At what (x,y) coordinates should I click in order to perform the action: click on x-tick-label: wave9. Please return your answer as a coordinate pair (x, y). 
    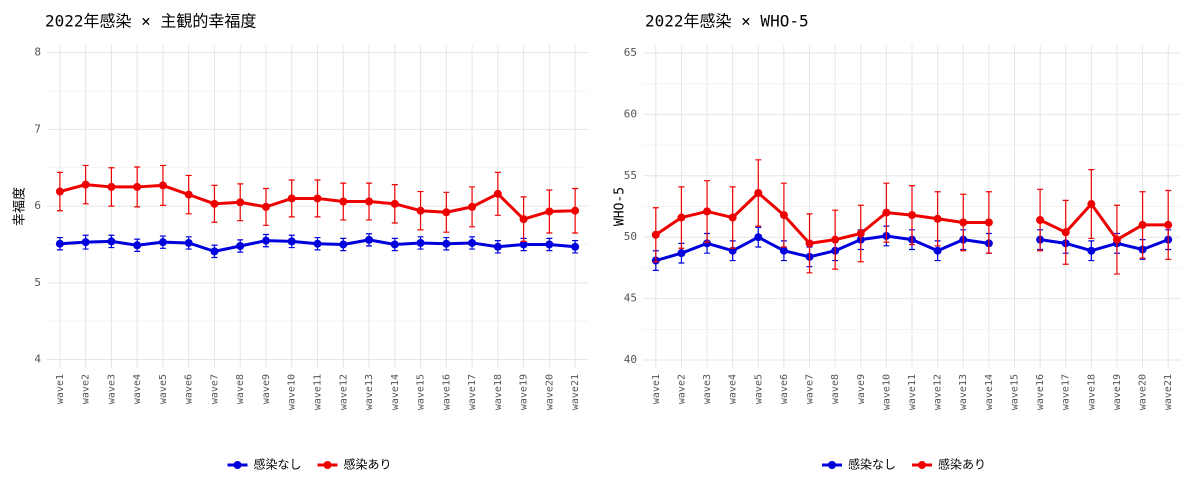
    Looking at the image, I should click on (861, 389).